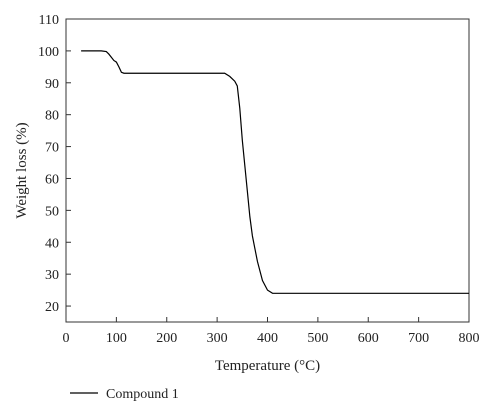 This screenshot has height=420, width=500. I want to click on x-tick-label: 500, so click(317, 338).